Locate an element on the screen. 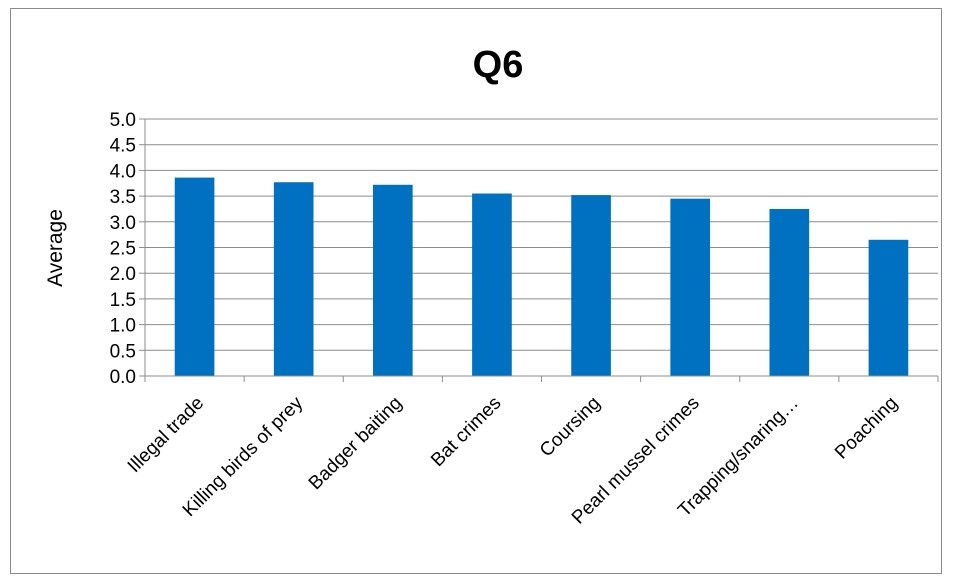 This screenshot has height=581, width=955. y-tick-label: 3.0 is located at coordinates (123, 223).